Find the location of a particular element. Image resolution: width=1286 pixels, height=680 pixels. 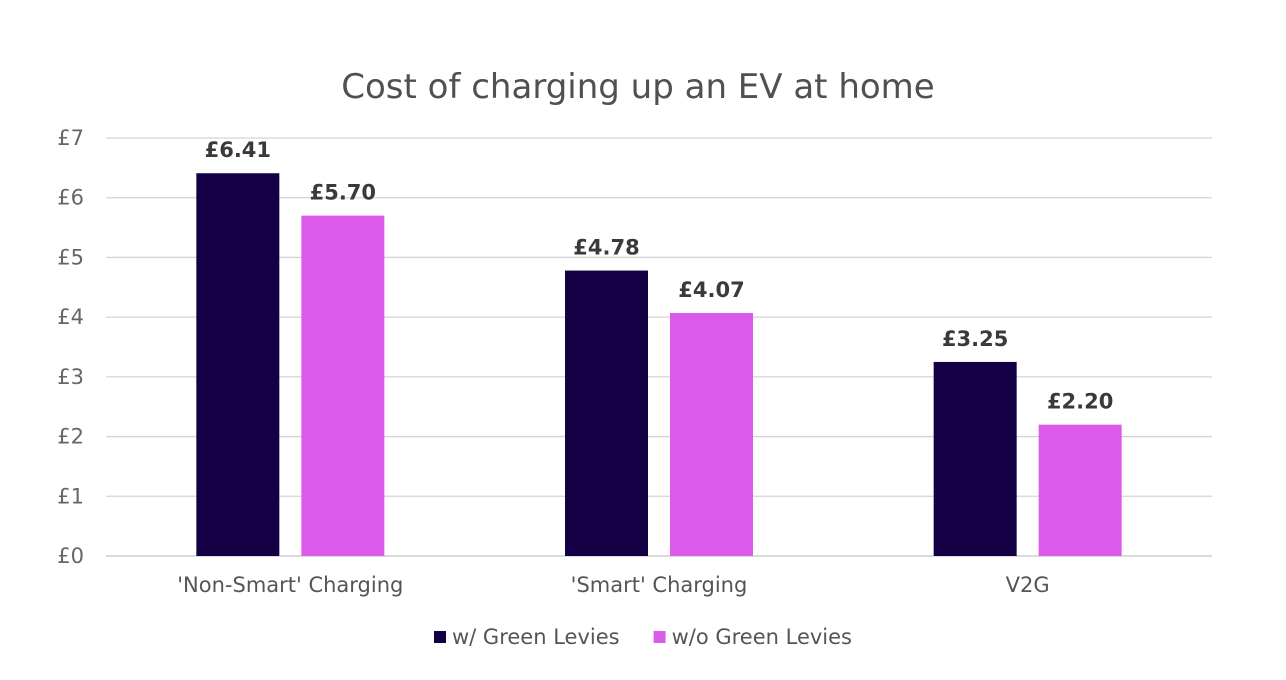

legend-label: w/ Green Levies is located at coordinates (536, 637).